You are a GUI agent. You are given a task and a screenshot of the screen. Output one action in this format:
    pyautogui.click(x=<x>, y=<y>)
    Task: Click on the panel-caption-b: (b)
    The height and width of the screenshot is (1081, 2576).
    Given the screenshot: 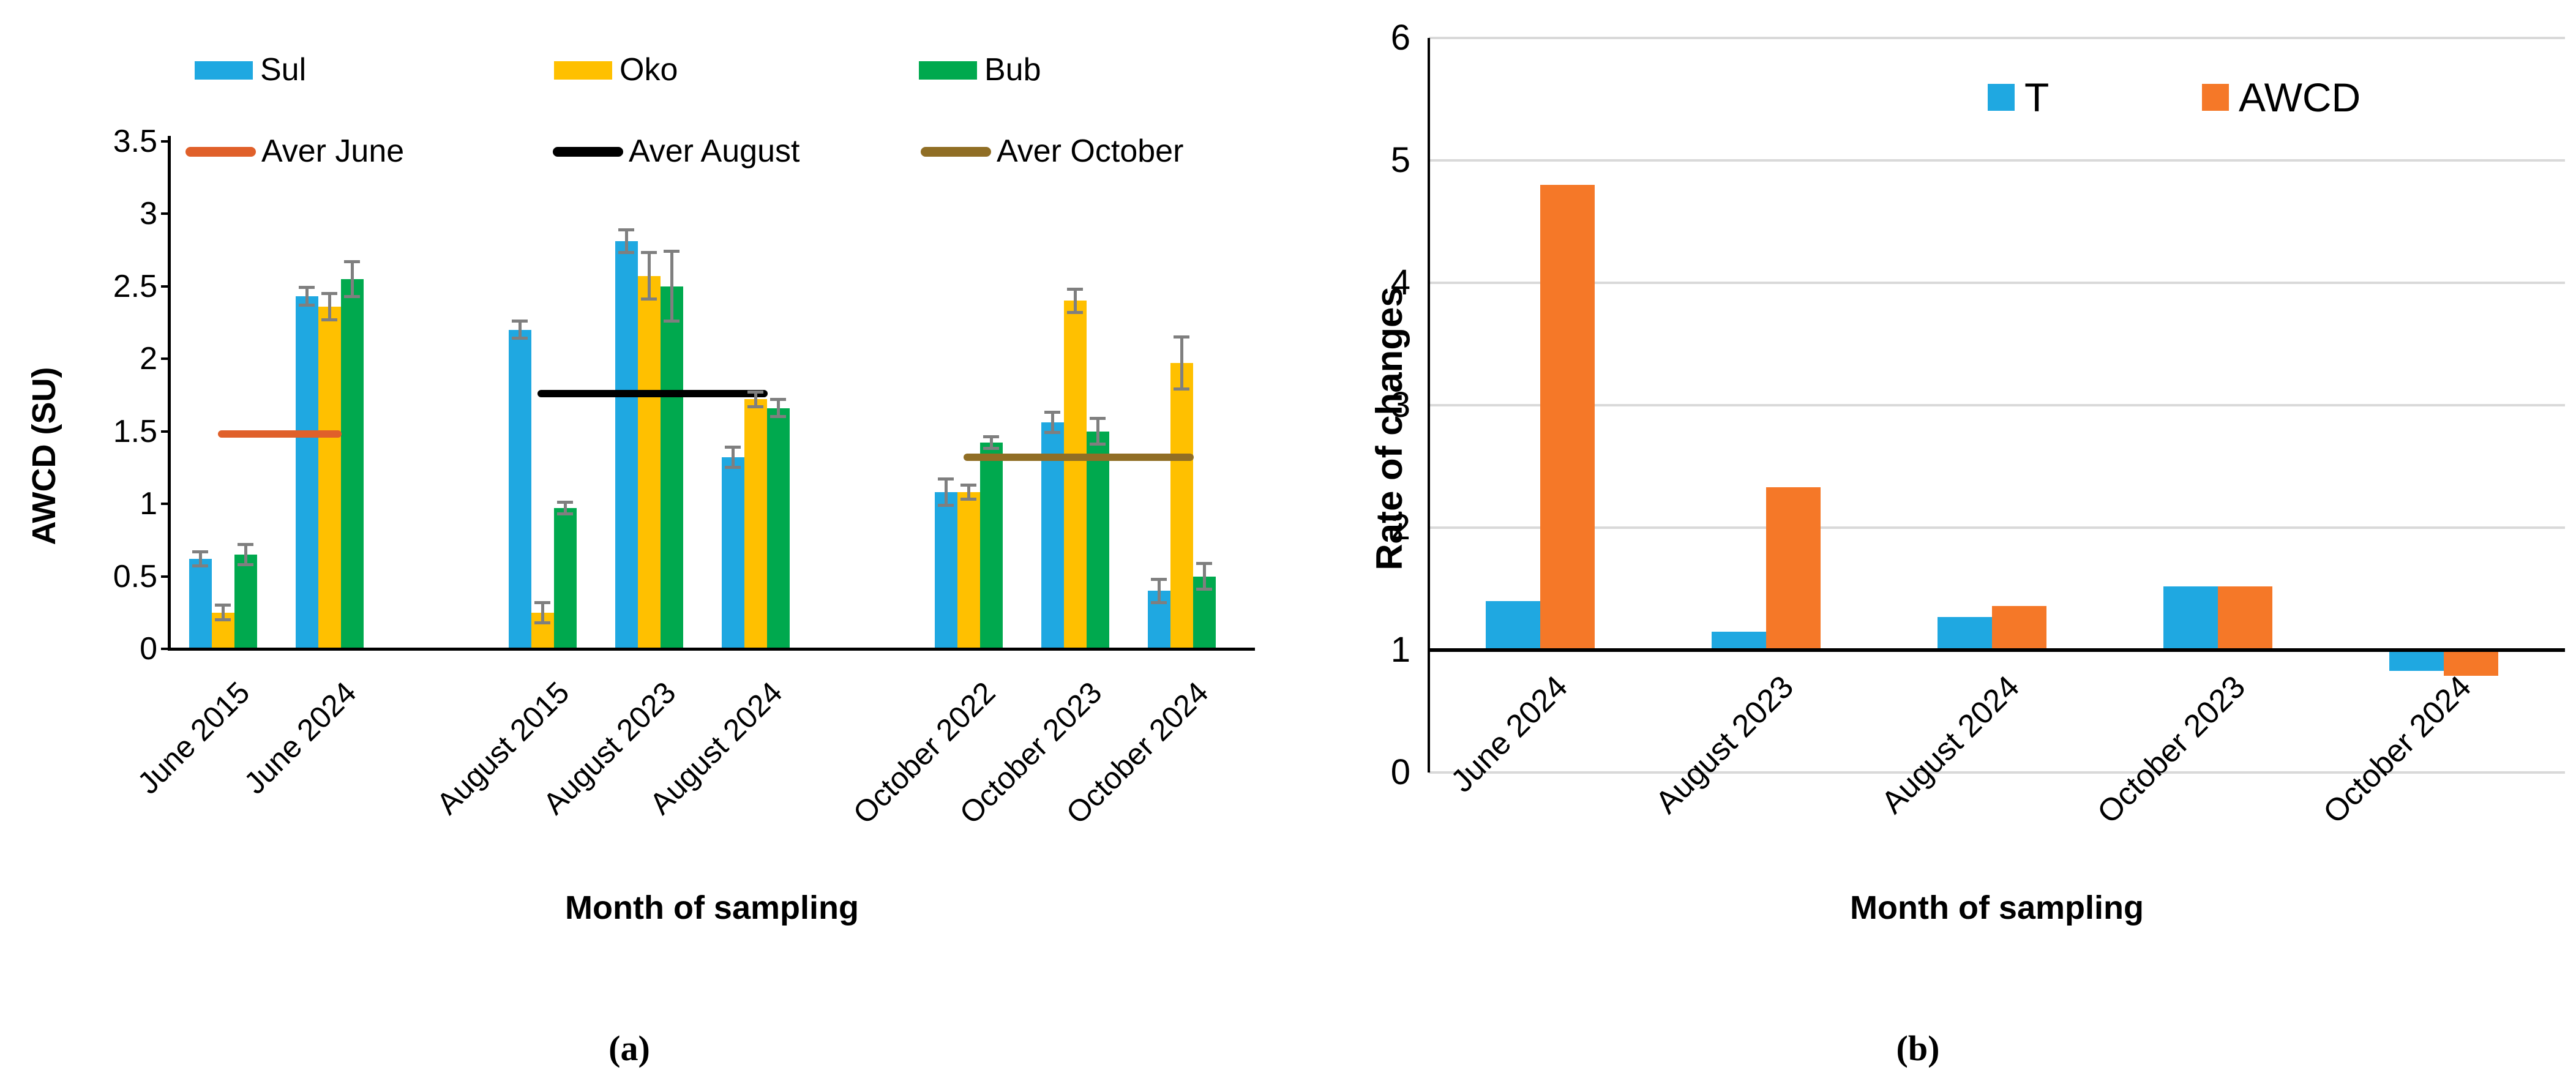 What is the action you would take?
    pyautogui.click(x=1918, y=1048)
    